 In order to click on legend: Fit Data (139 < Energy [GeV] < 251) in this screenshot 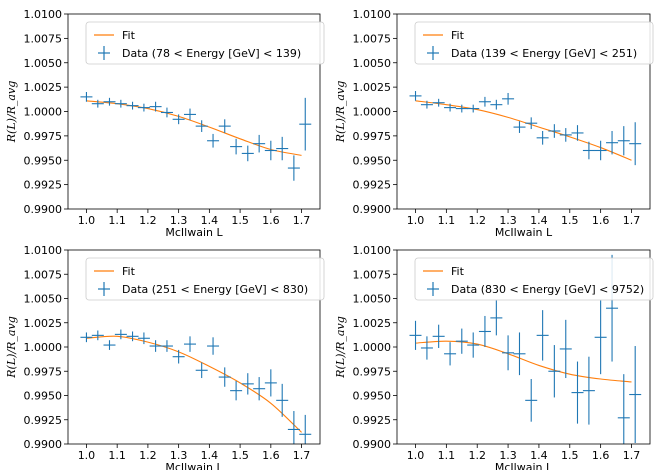, I will do `click(534, 43)`.